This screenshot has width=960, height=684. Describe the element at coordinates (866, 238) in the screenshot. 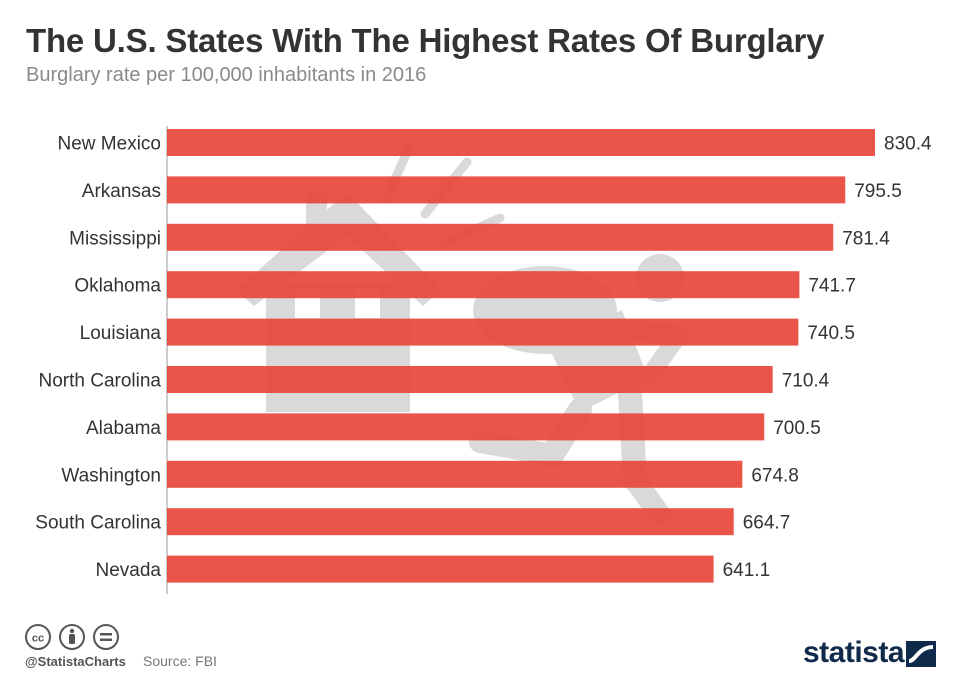

I see `value-label: 781.4` at that location.